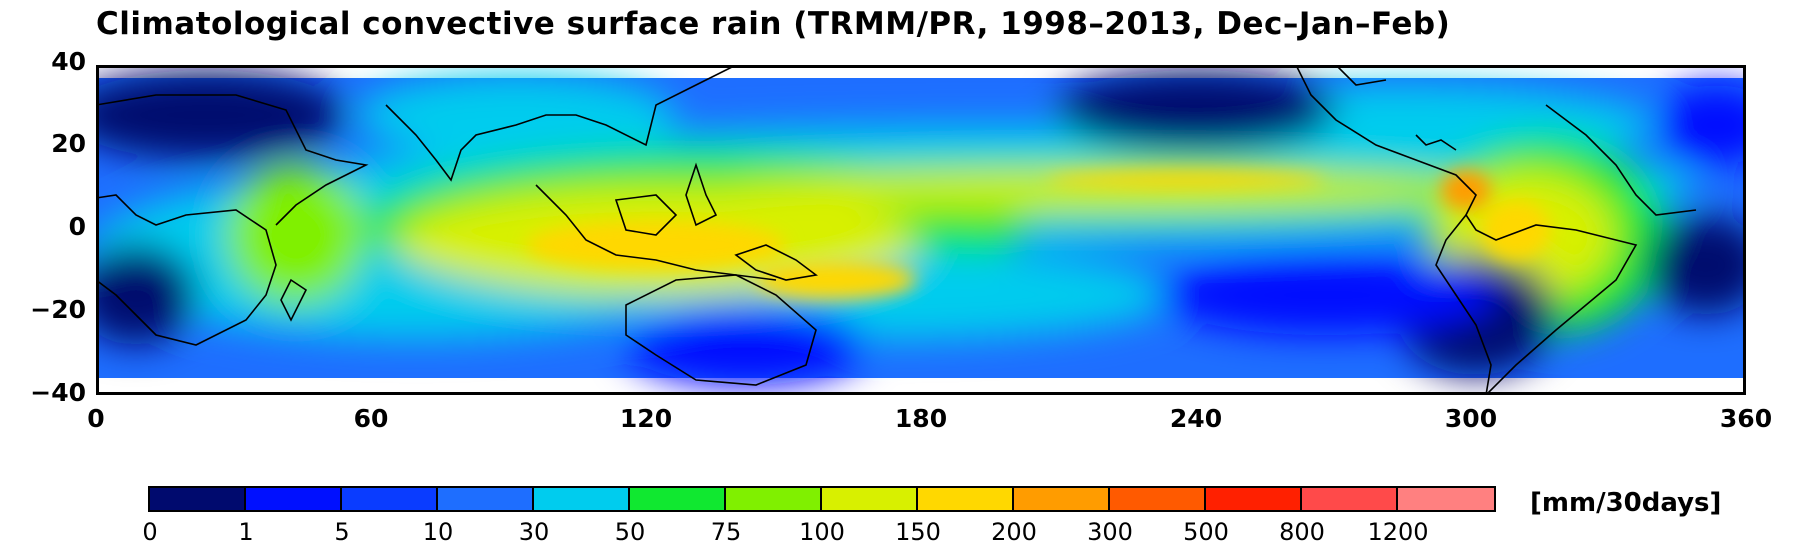 The width and height of the screenshot is (1808, 550). What do you see at coordinates (1110, 532) in the screenshot?
I see `colorbar-tick-label: 300` at bounding box center [1110, 532].